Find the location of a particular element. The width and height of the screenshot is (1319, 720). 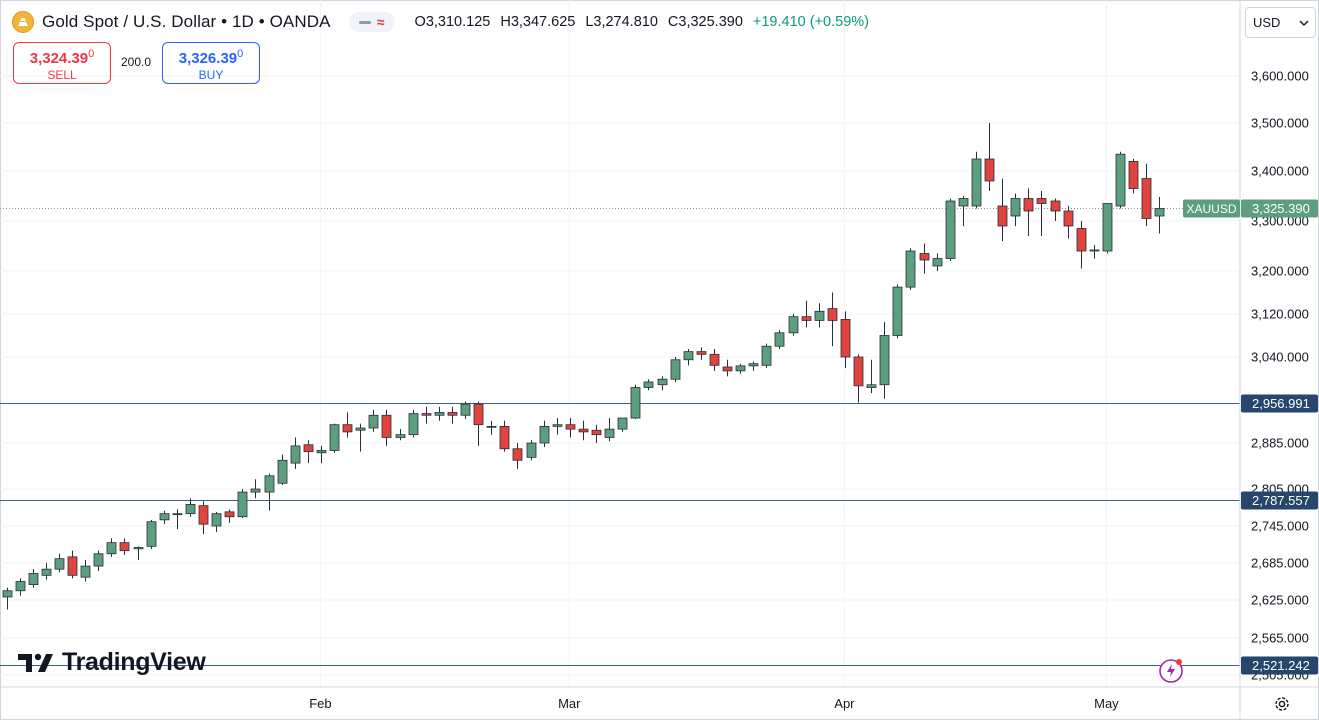

price-tick-label: 2,685.000 is located at coordinates (1280, 563).